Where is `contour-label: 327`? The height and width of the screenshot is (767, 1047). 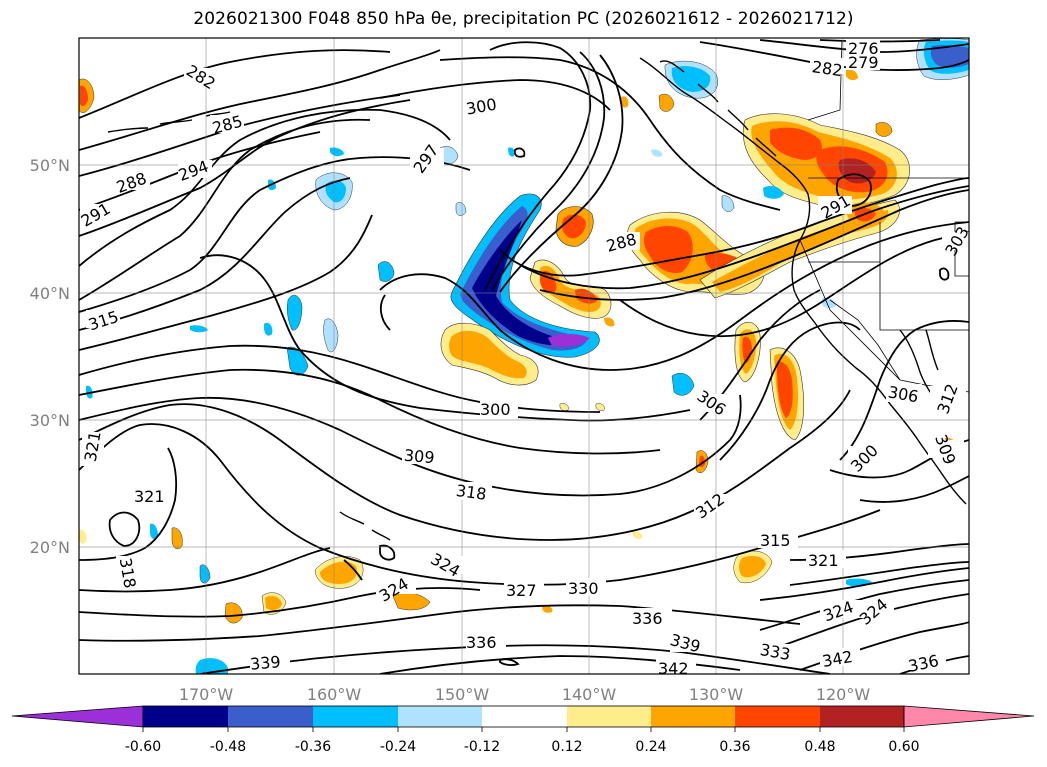
contour-label: 327 is located at coordinates (521, 590).